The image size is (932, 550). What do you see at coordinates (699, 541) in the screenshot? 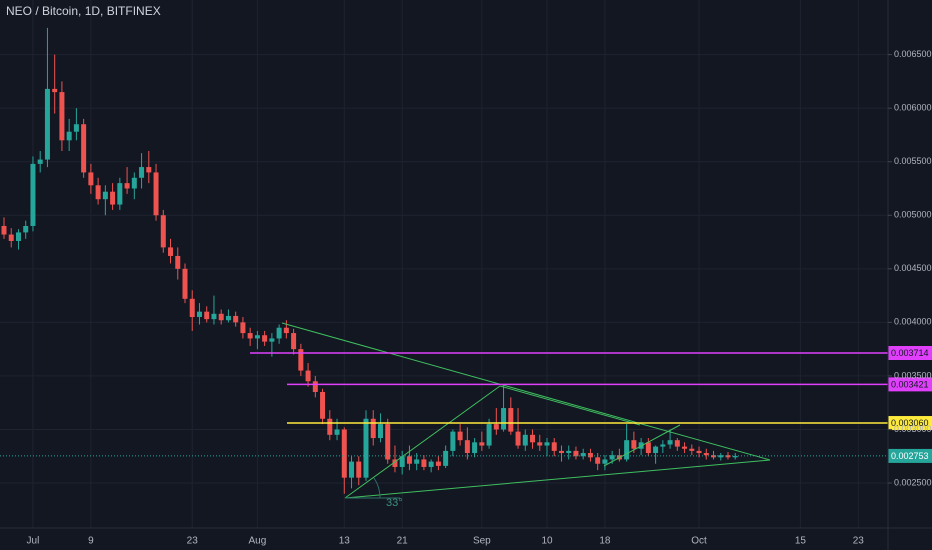
I see `x-tick-label: Oct` at bounding box center [699, 541].